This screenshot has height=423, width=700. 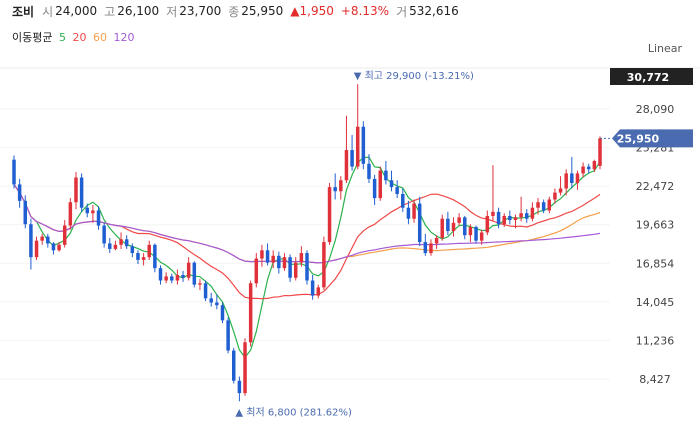 I want to click on scale-toggle-button: Linear, so click(x=664, y=48).